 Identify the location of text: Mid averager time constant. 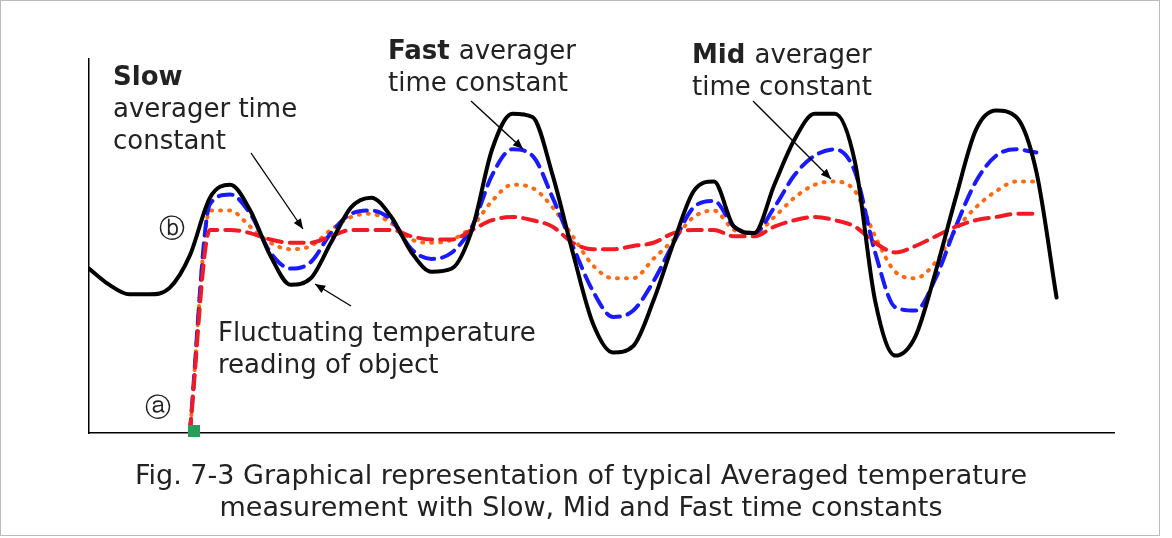
(782, 70).